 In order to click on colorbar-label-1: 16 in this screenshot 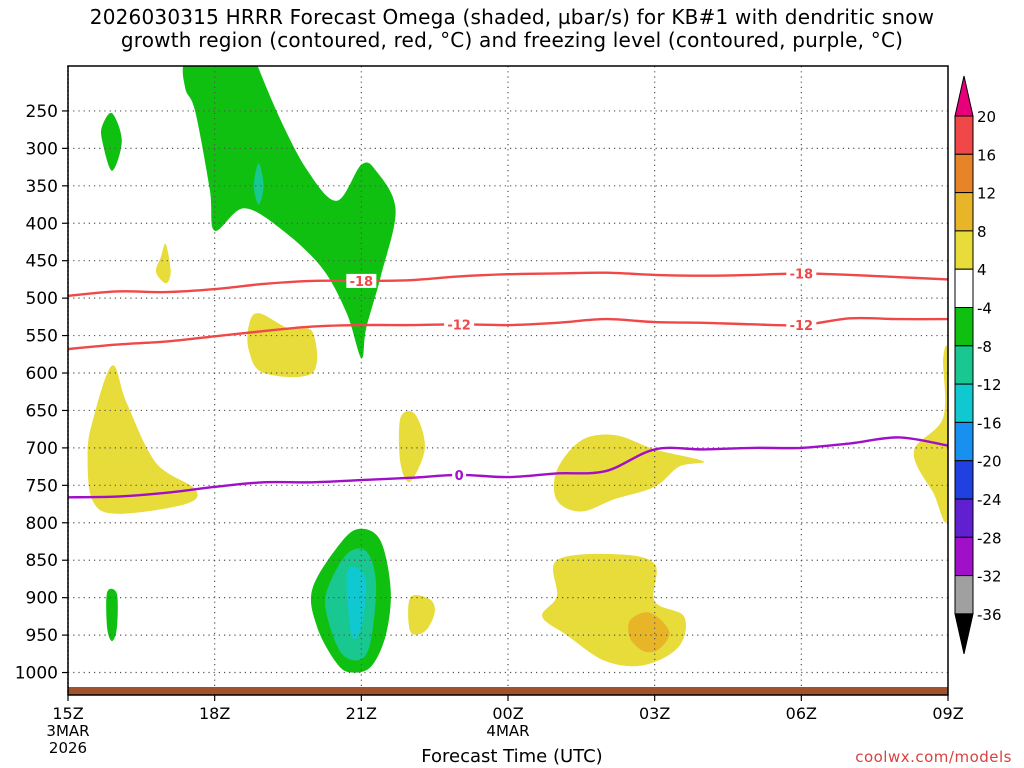, I will do `click(986, 155)`.